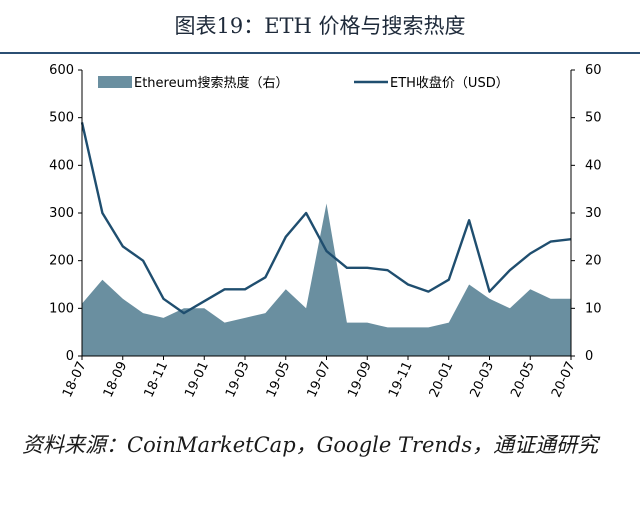 This screenshot has width=640, height=511. I want to click on y-tick-label-left: 600, so click(61, 70).